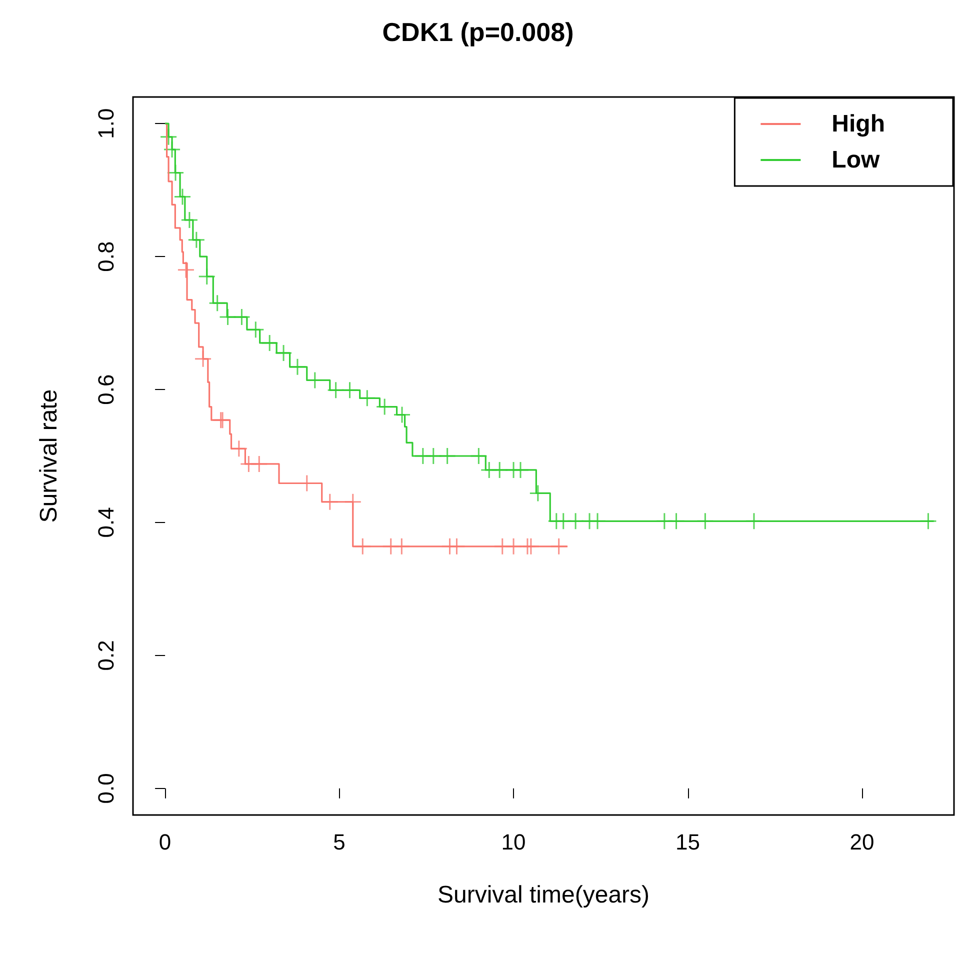 The image size is (956, 954). I want to click on y-tick-label: 0.4, so click(106, 522).